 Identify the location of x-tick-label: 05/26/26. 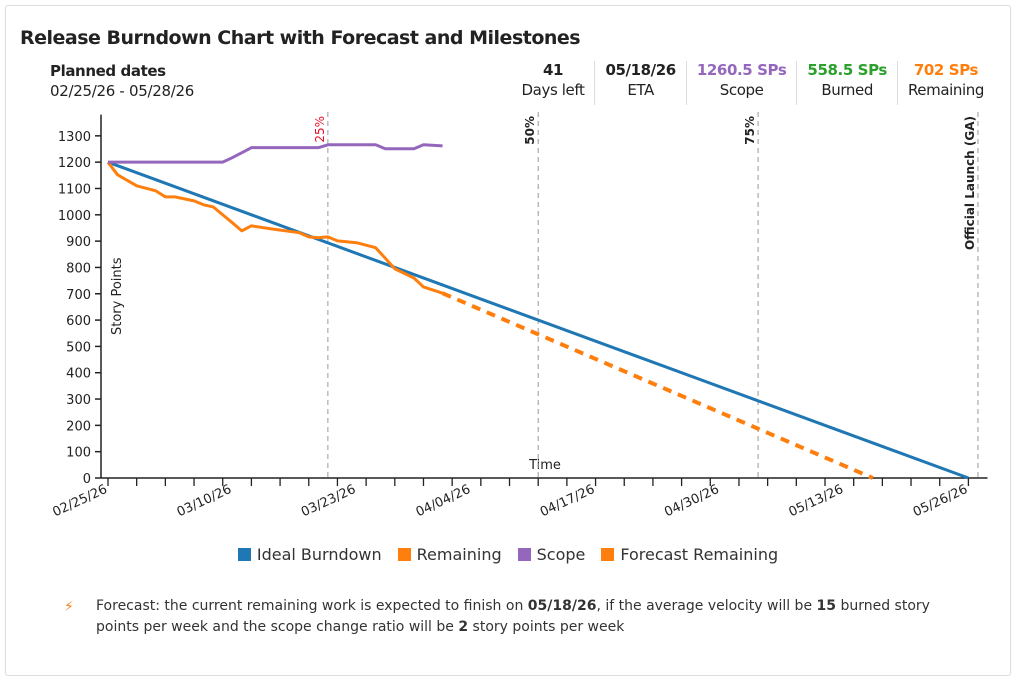
(940, 501).